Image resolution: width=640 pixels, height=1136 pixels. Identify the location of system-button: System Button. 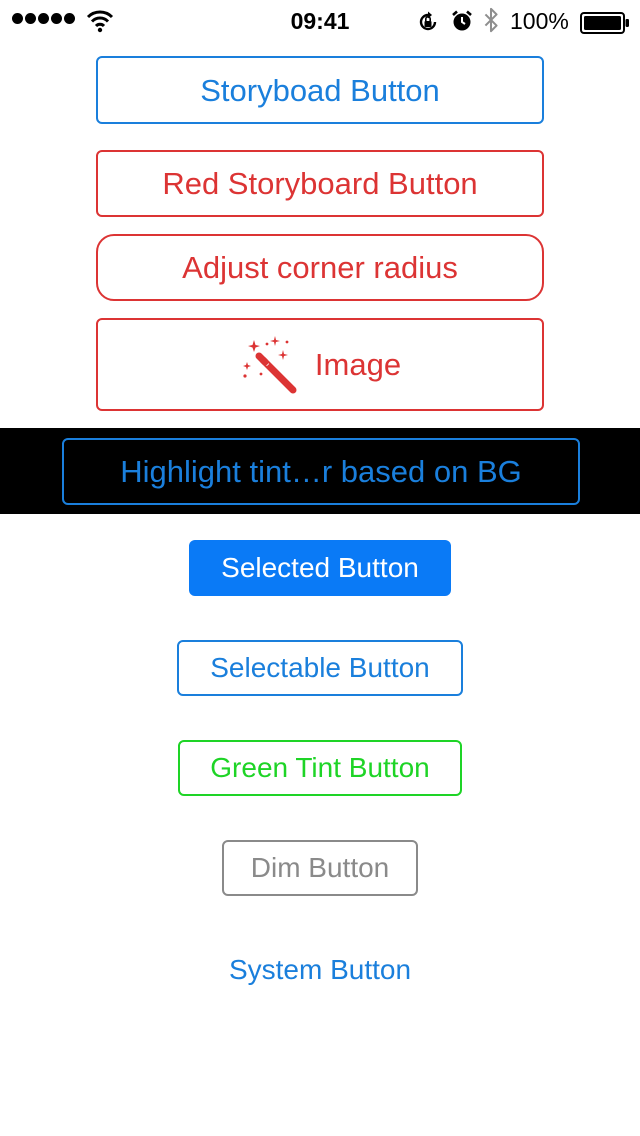
(320, 970).